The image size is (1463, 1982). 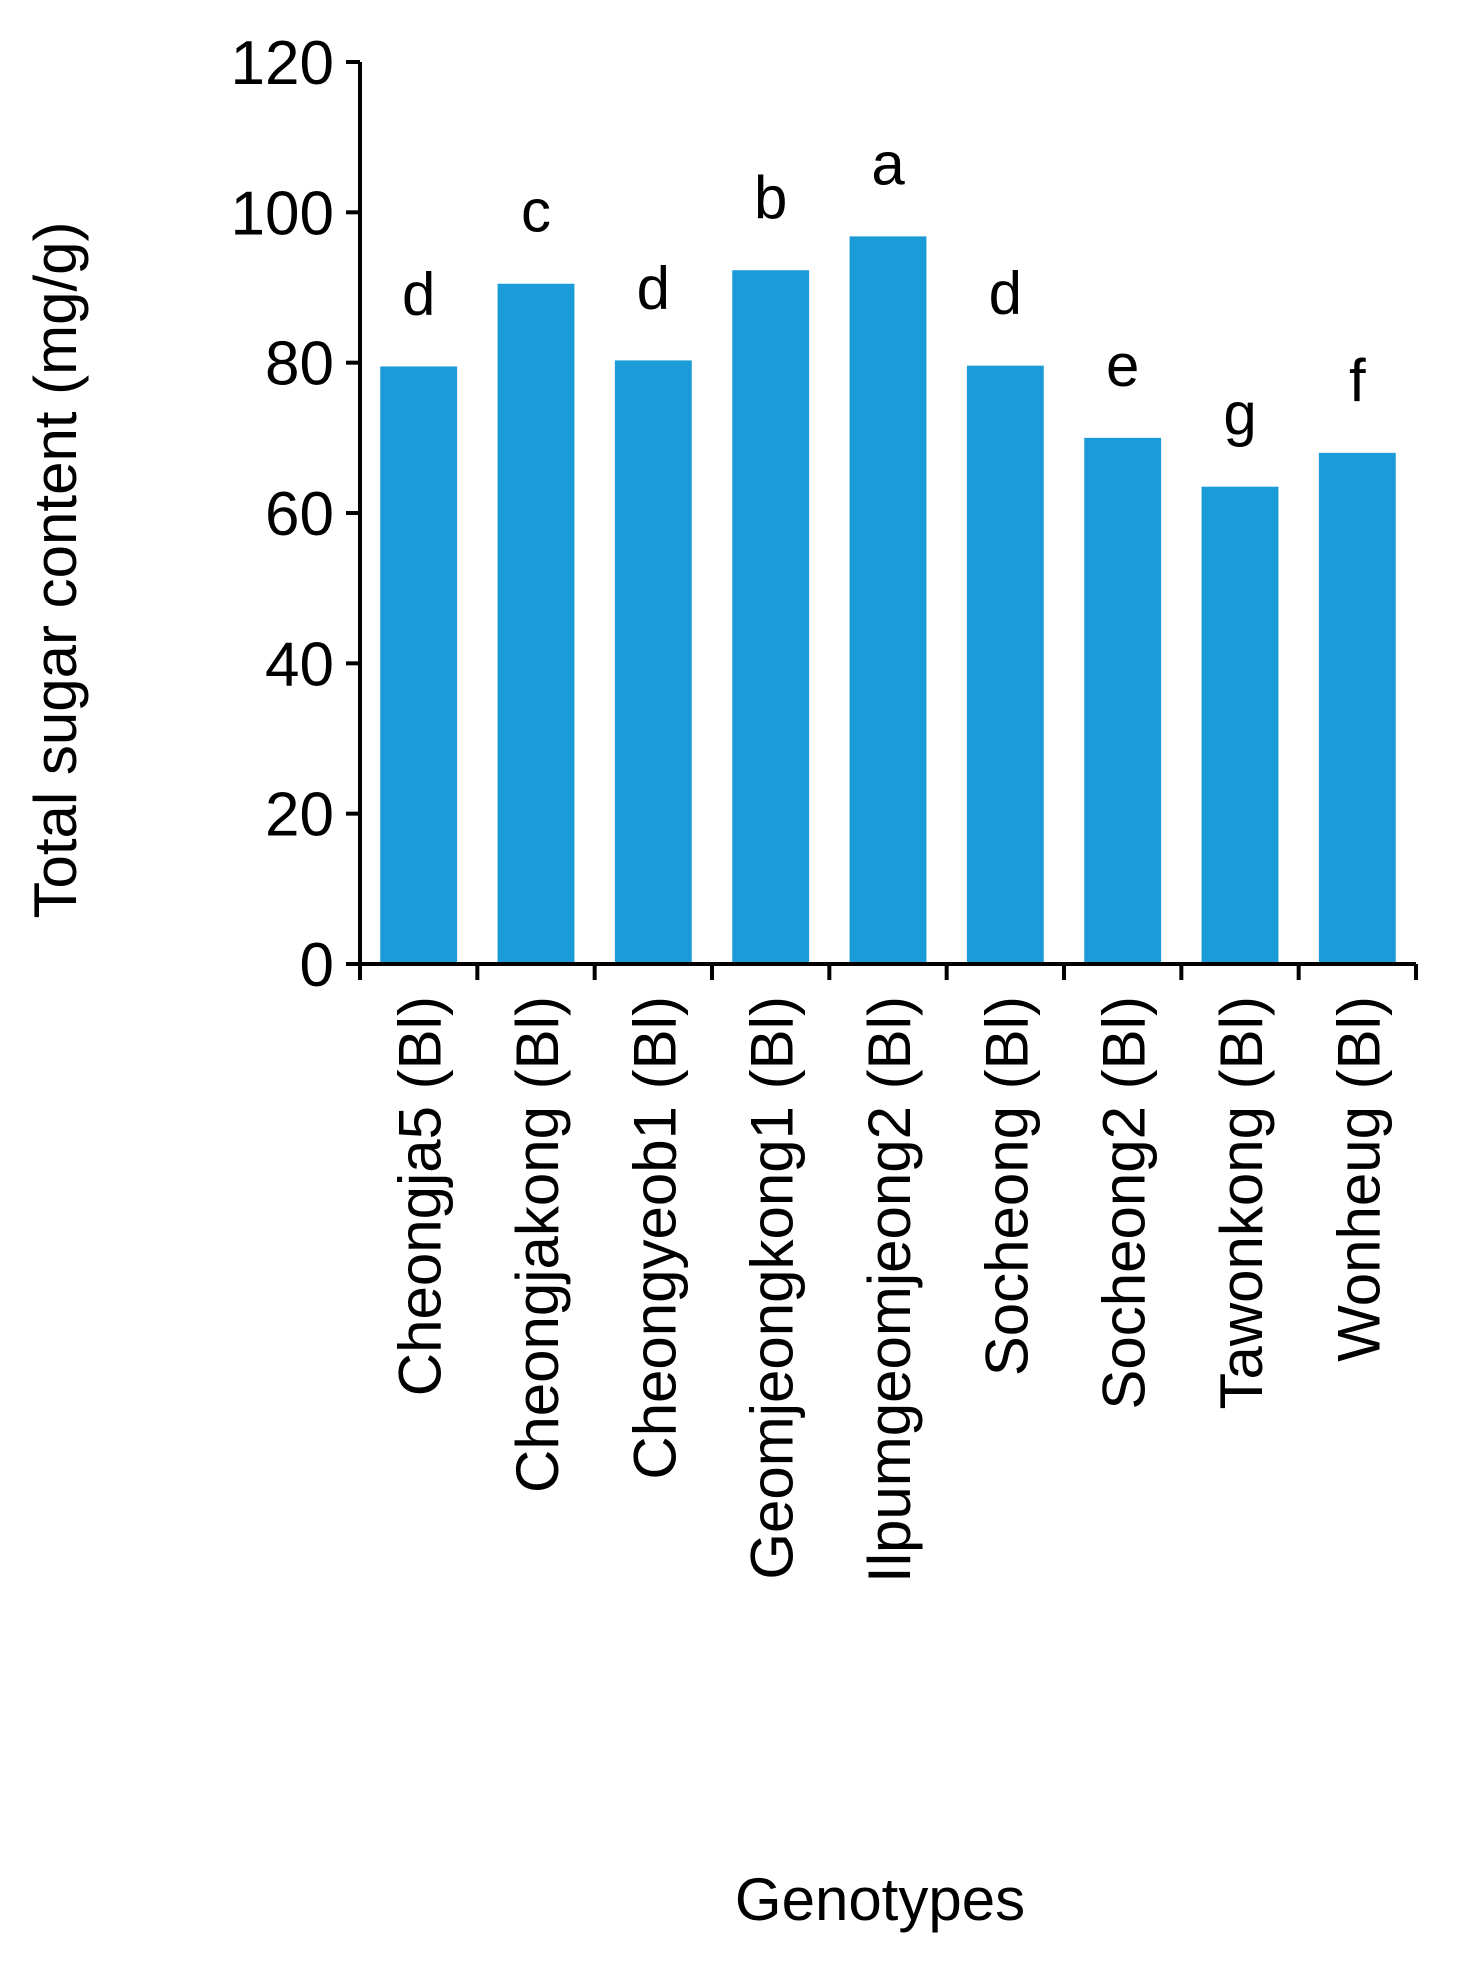 I want to click on x-tick-label: Tawonkong (Bl), so click(x=1241, y=1203).